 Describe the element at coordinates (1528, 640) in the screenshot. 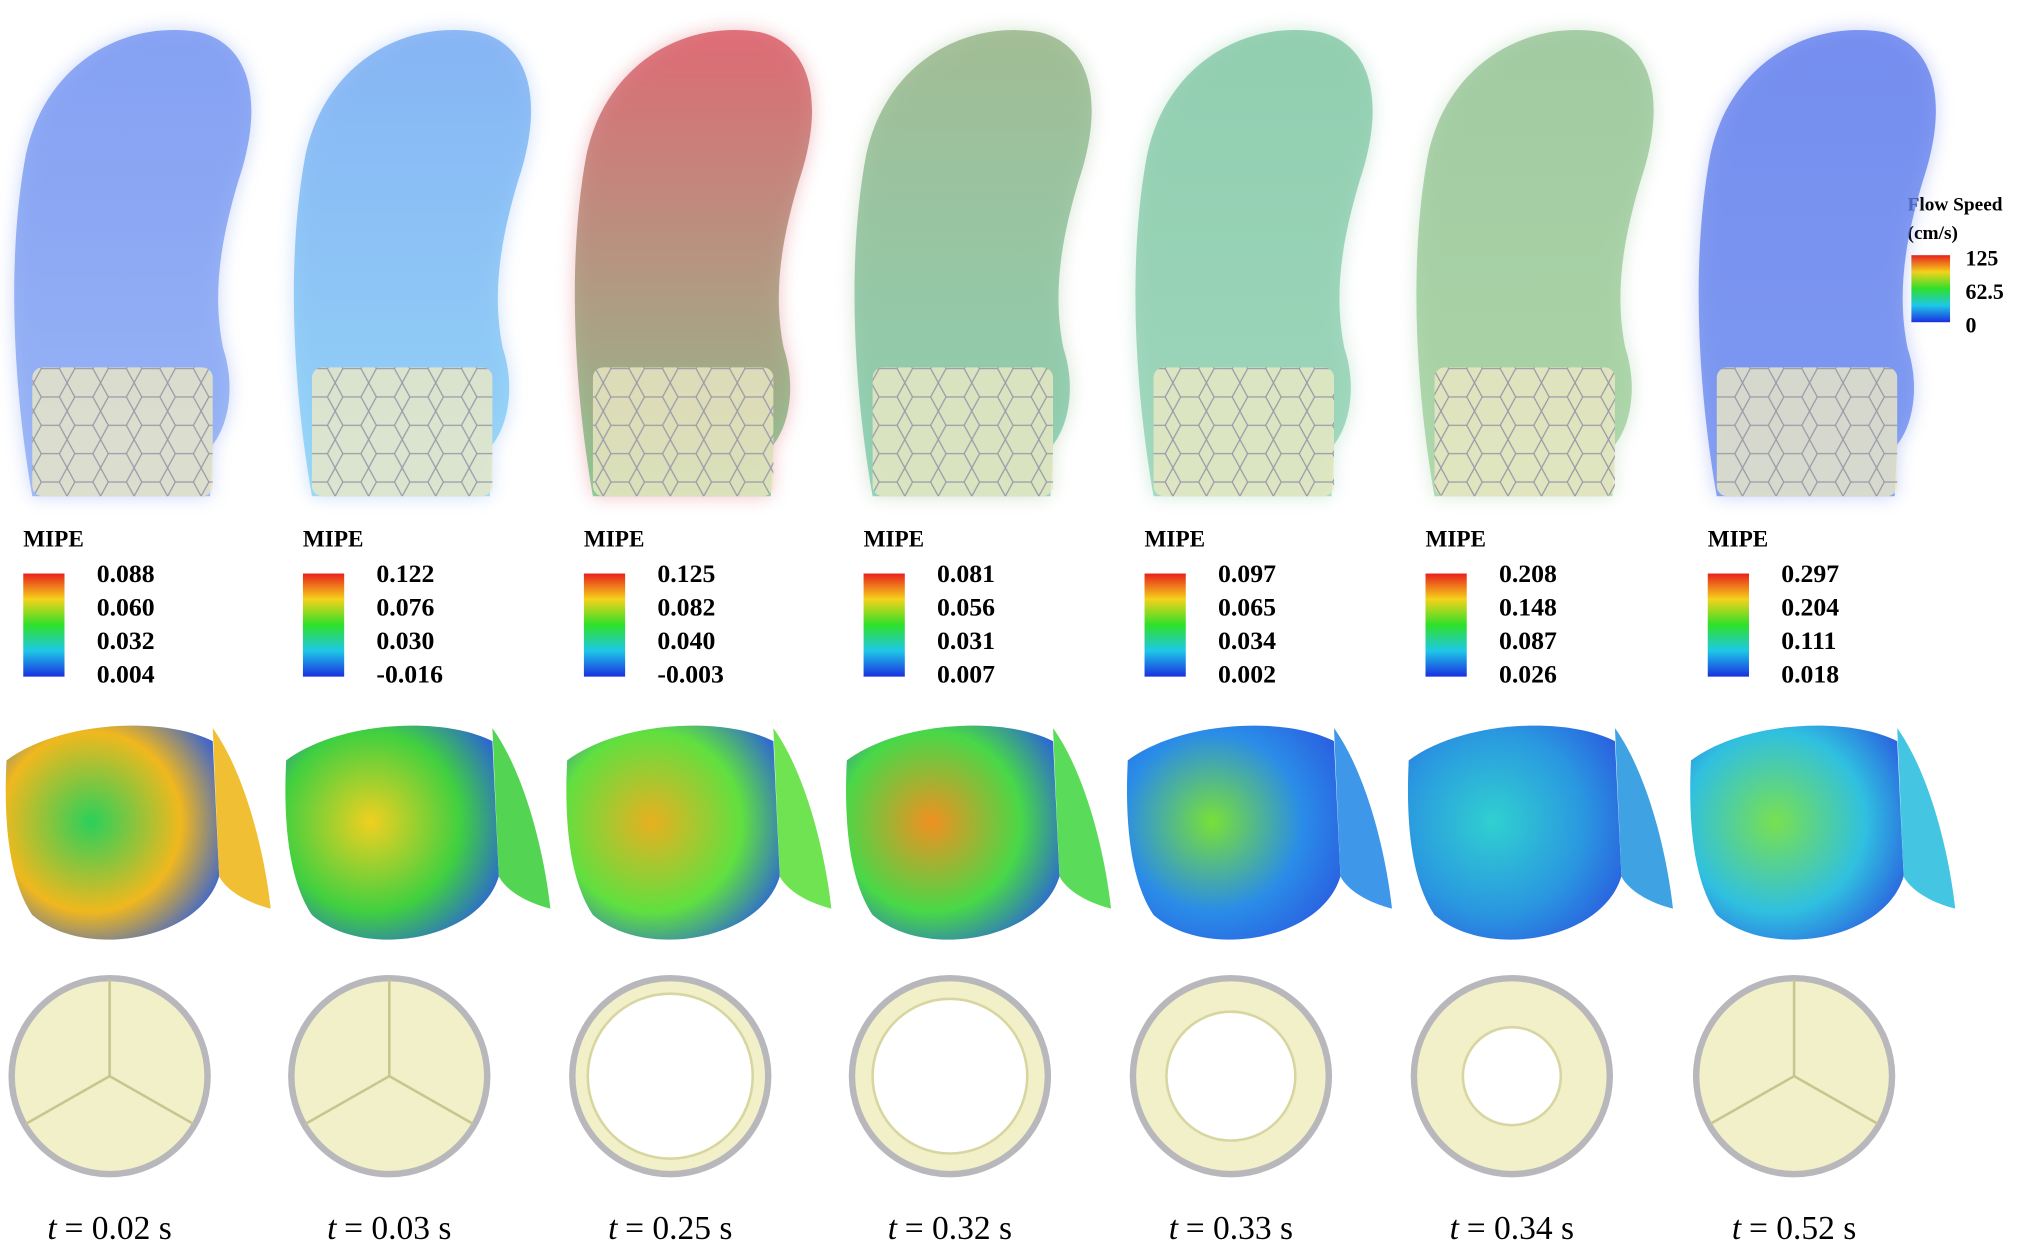

I see `mipe-tick: 0.087` at that location.